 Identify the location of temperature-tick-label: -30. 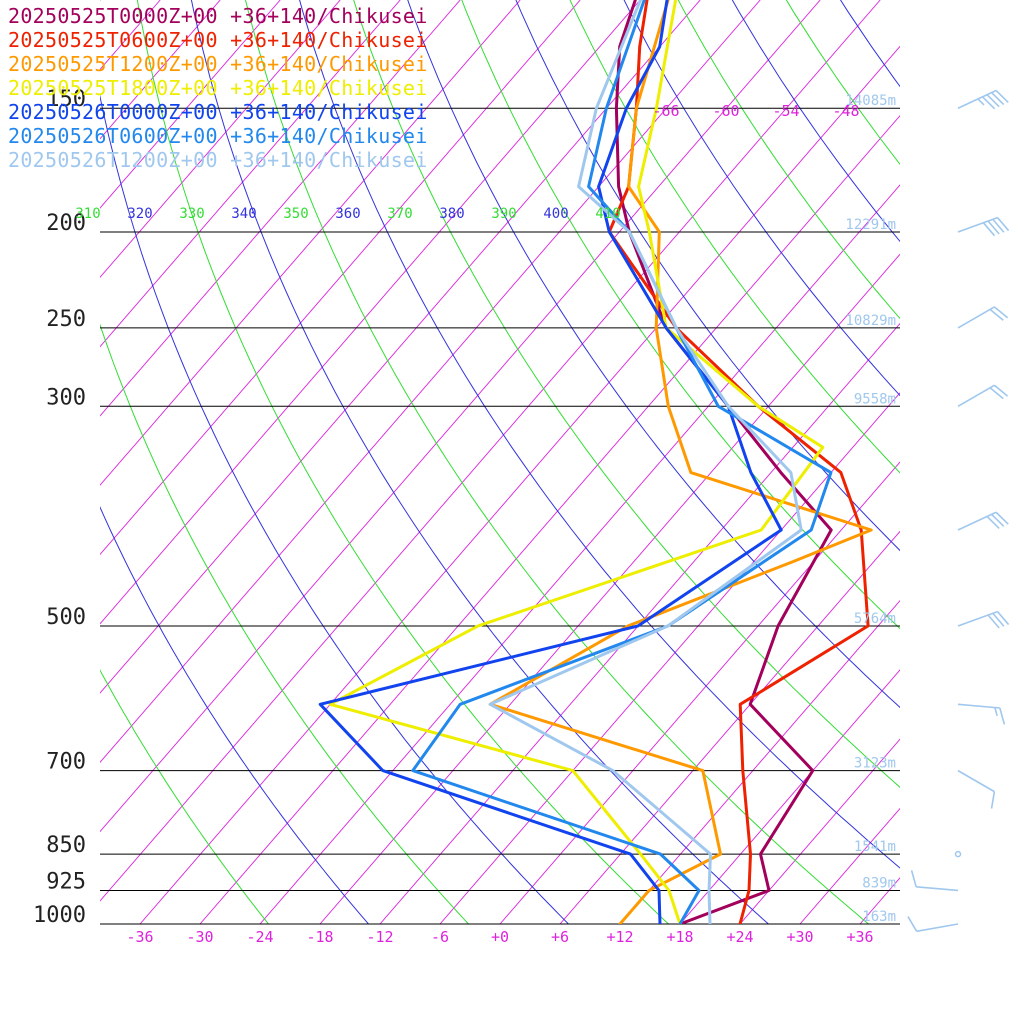
(199, 937).